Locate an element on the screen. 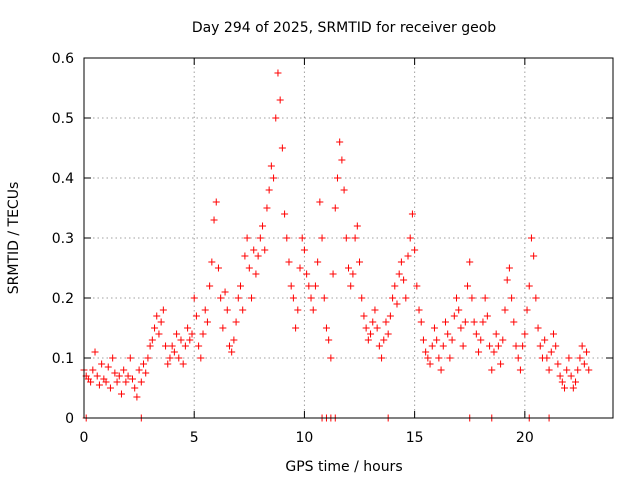  x-tick-label: 20 is located at coordinates (525, 438).